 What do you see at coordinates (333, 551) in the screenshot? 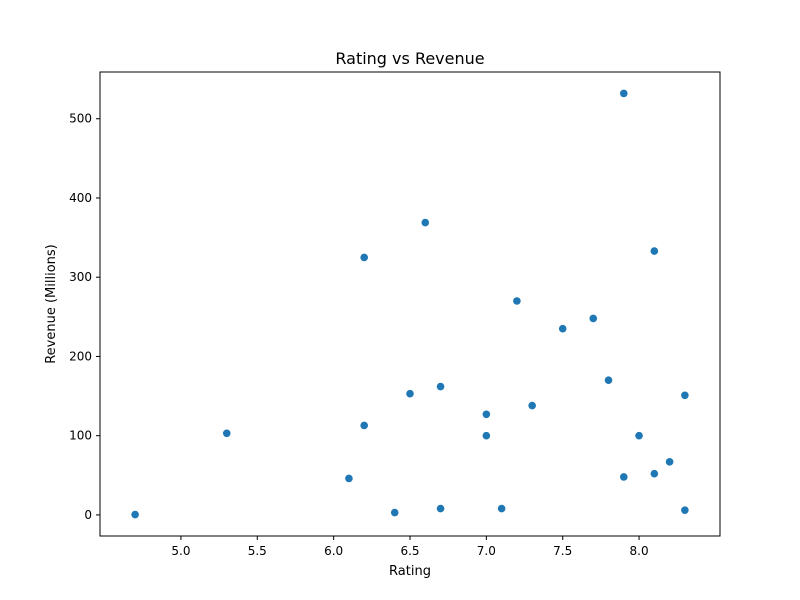
I see `x-tick-label: 6.0` at bounding box center [333, 551].